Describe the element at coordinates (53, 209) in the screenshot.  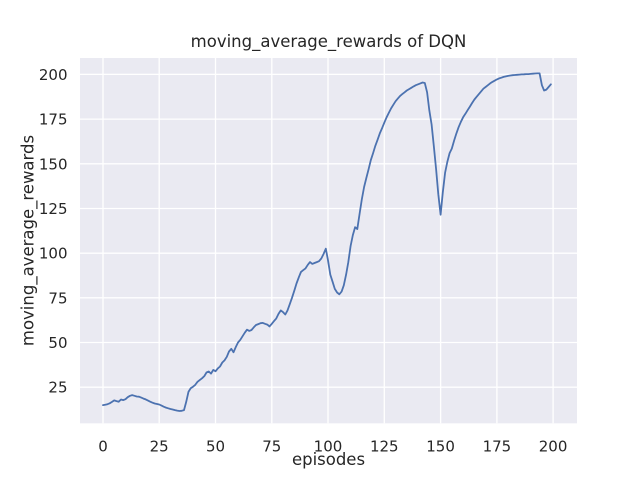
I see `y-tick-label: 125` at that location.